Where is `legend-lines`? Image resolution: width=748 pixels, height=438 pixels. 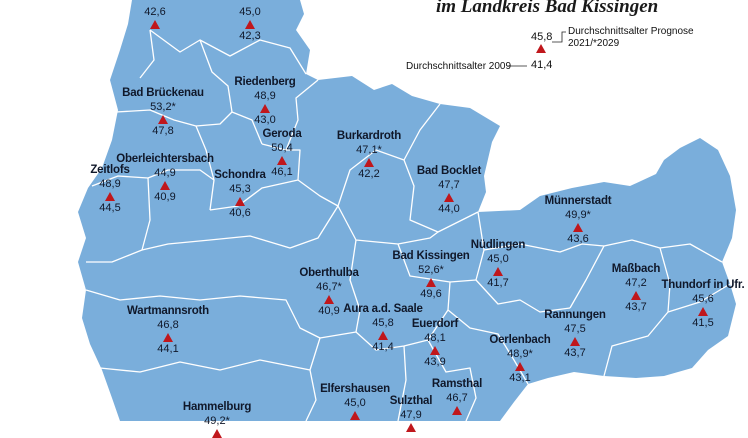
legend-lines is located at coordinates (536, 49).